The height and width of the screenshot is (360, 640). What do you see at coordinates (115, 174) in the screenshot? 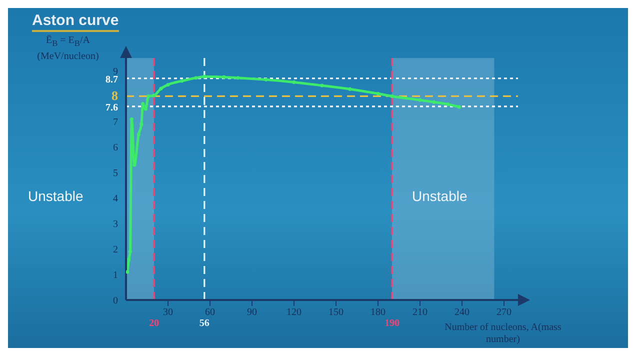
I see `y-tick-label: 5` at bounding box center [115, 174].